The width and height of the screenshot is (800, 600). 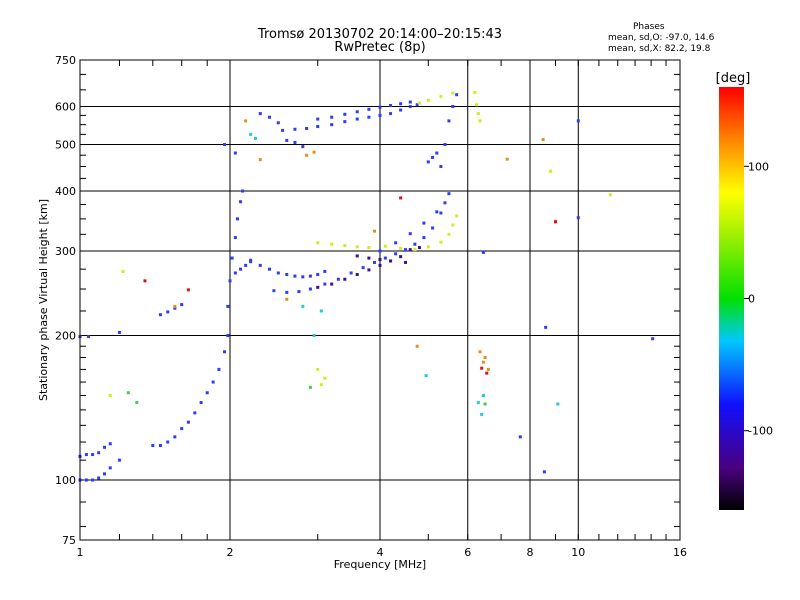 What do you see at coordinates (69, 540) in the screenshot?
I see `y-tick-label: 75` at bounding box center [69, 540].